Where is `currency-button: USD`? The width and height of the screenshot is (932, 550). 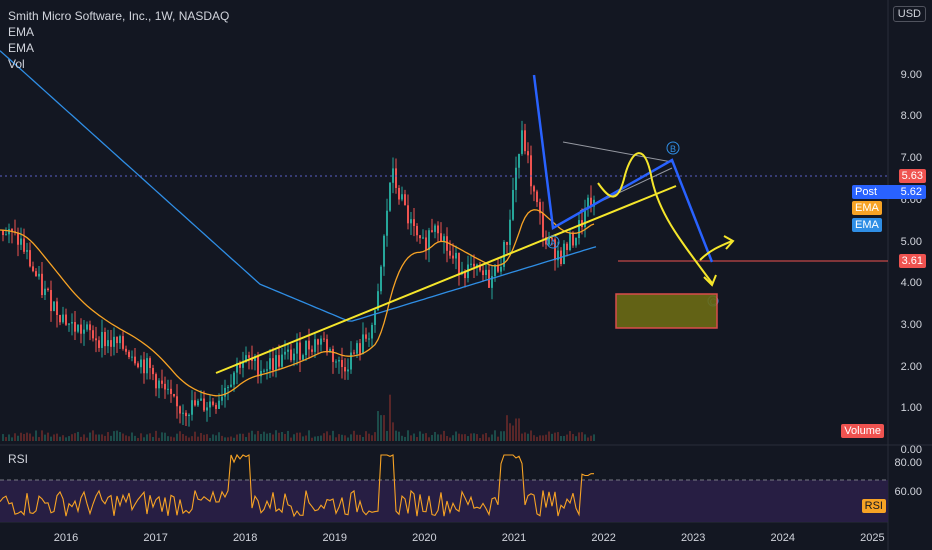 currency-button: USD is located at coordinates (909, 14).